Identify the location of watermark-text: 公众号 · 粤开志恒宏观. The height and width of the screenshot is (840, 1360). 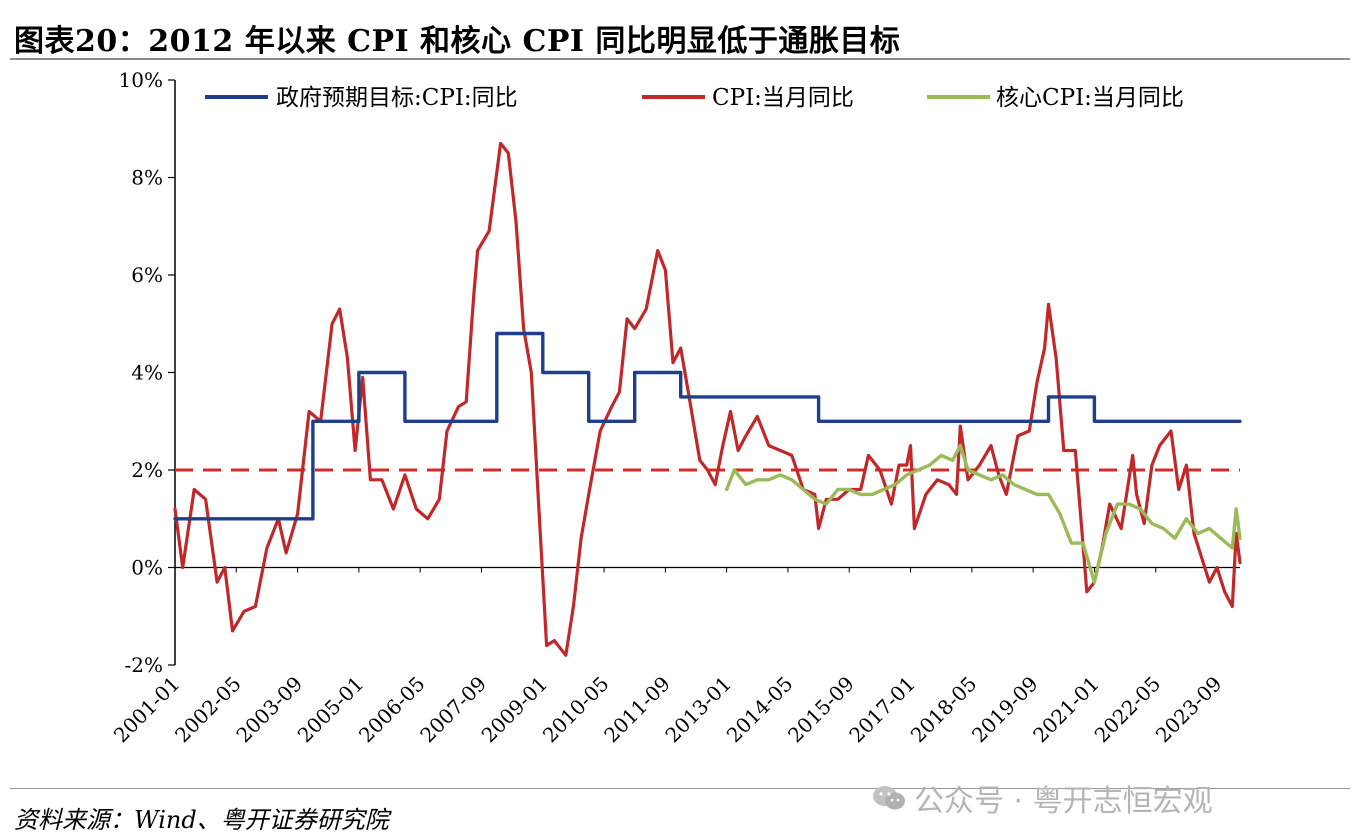
(1063, 801).